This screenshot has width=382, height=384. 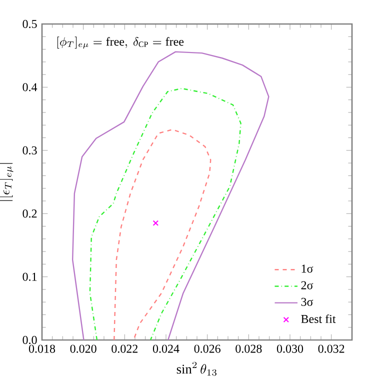 I want to click on y-tick-label: 0.2, so click(x=29, y=214).